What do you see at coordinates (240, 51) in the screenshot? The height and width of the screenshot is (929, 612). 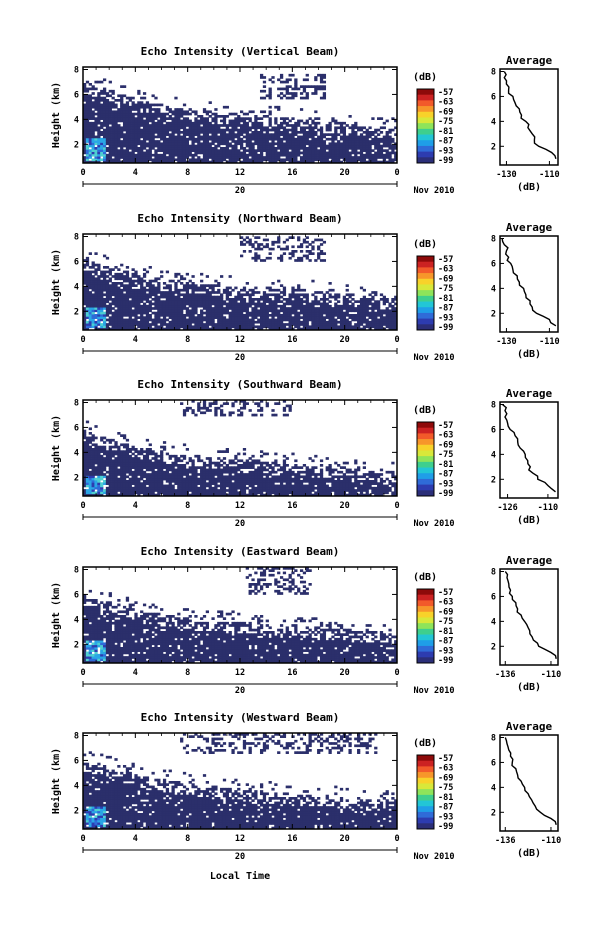 I see `panel-title: Echo Intensity (Vertical Beam)` at bounding box center [240, 51].